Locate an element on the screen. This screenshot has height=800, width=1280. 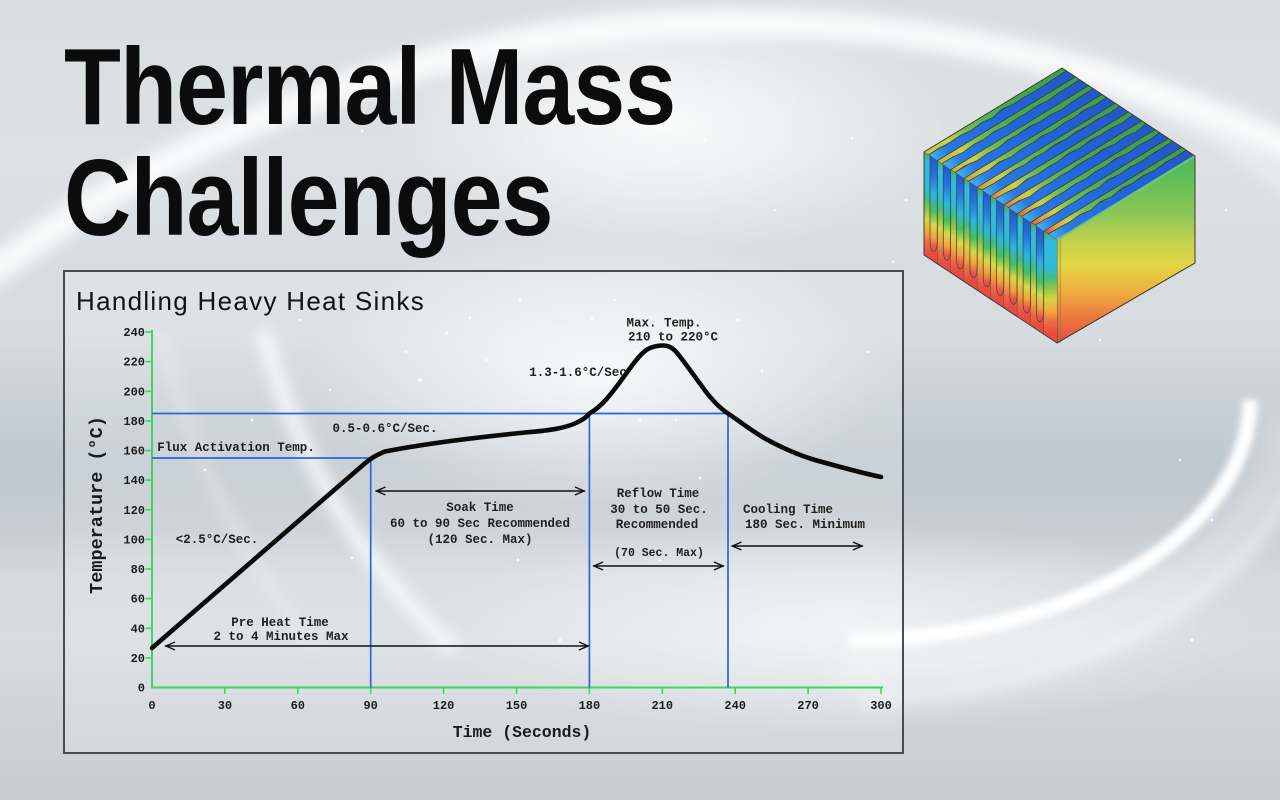
svg-text: Pre Heat Time is located at coordinates (280, 623).